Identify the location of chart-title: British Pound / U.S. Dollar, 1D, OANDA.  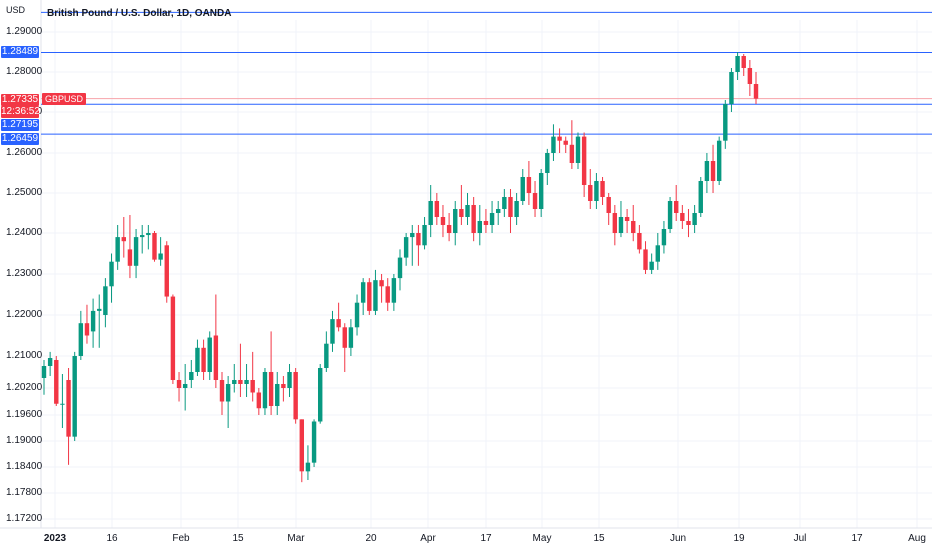
(139, 13).